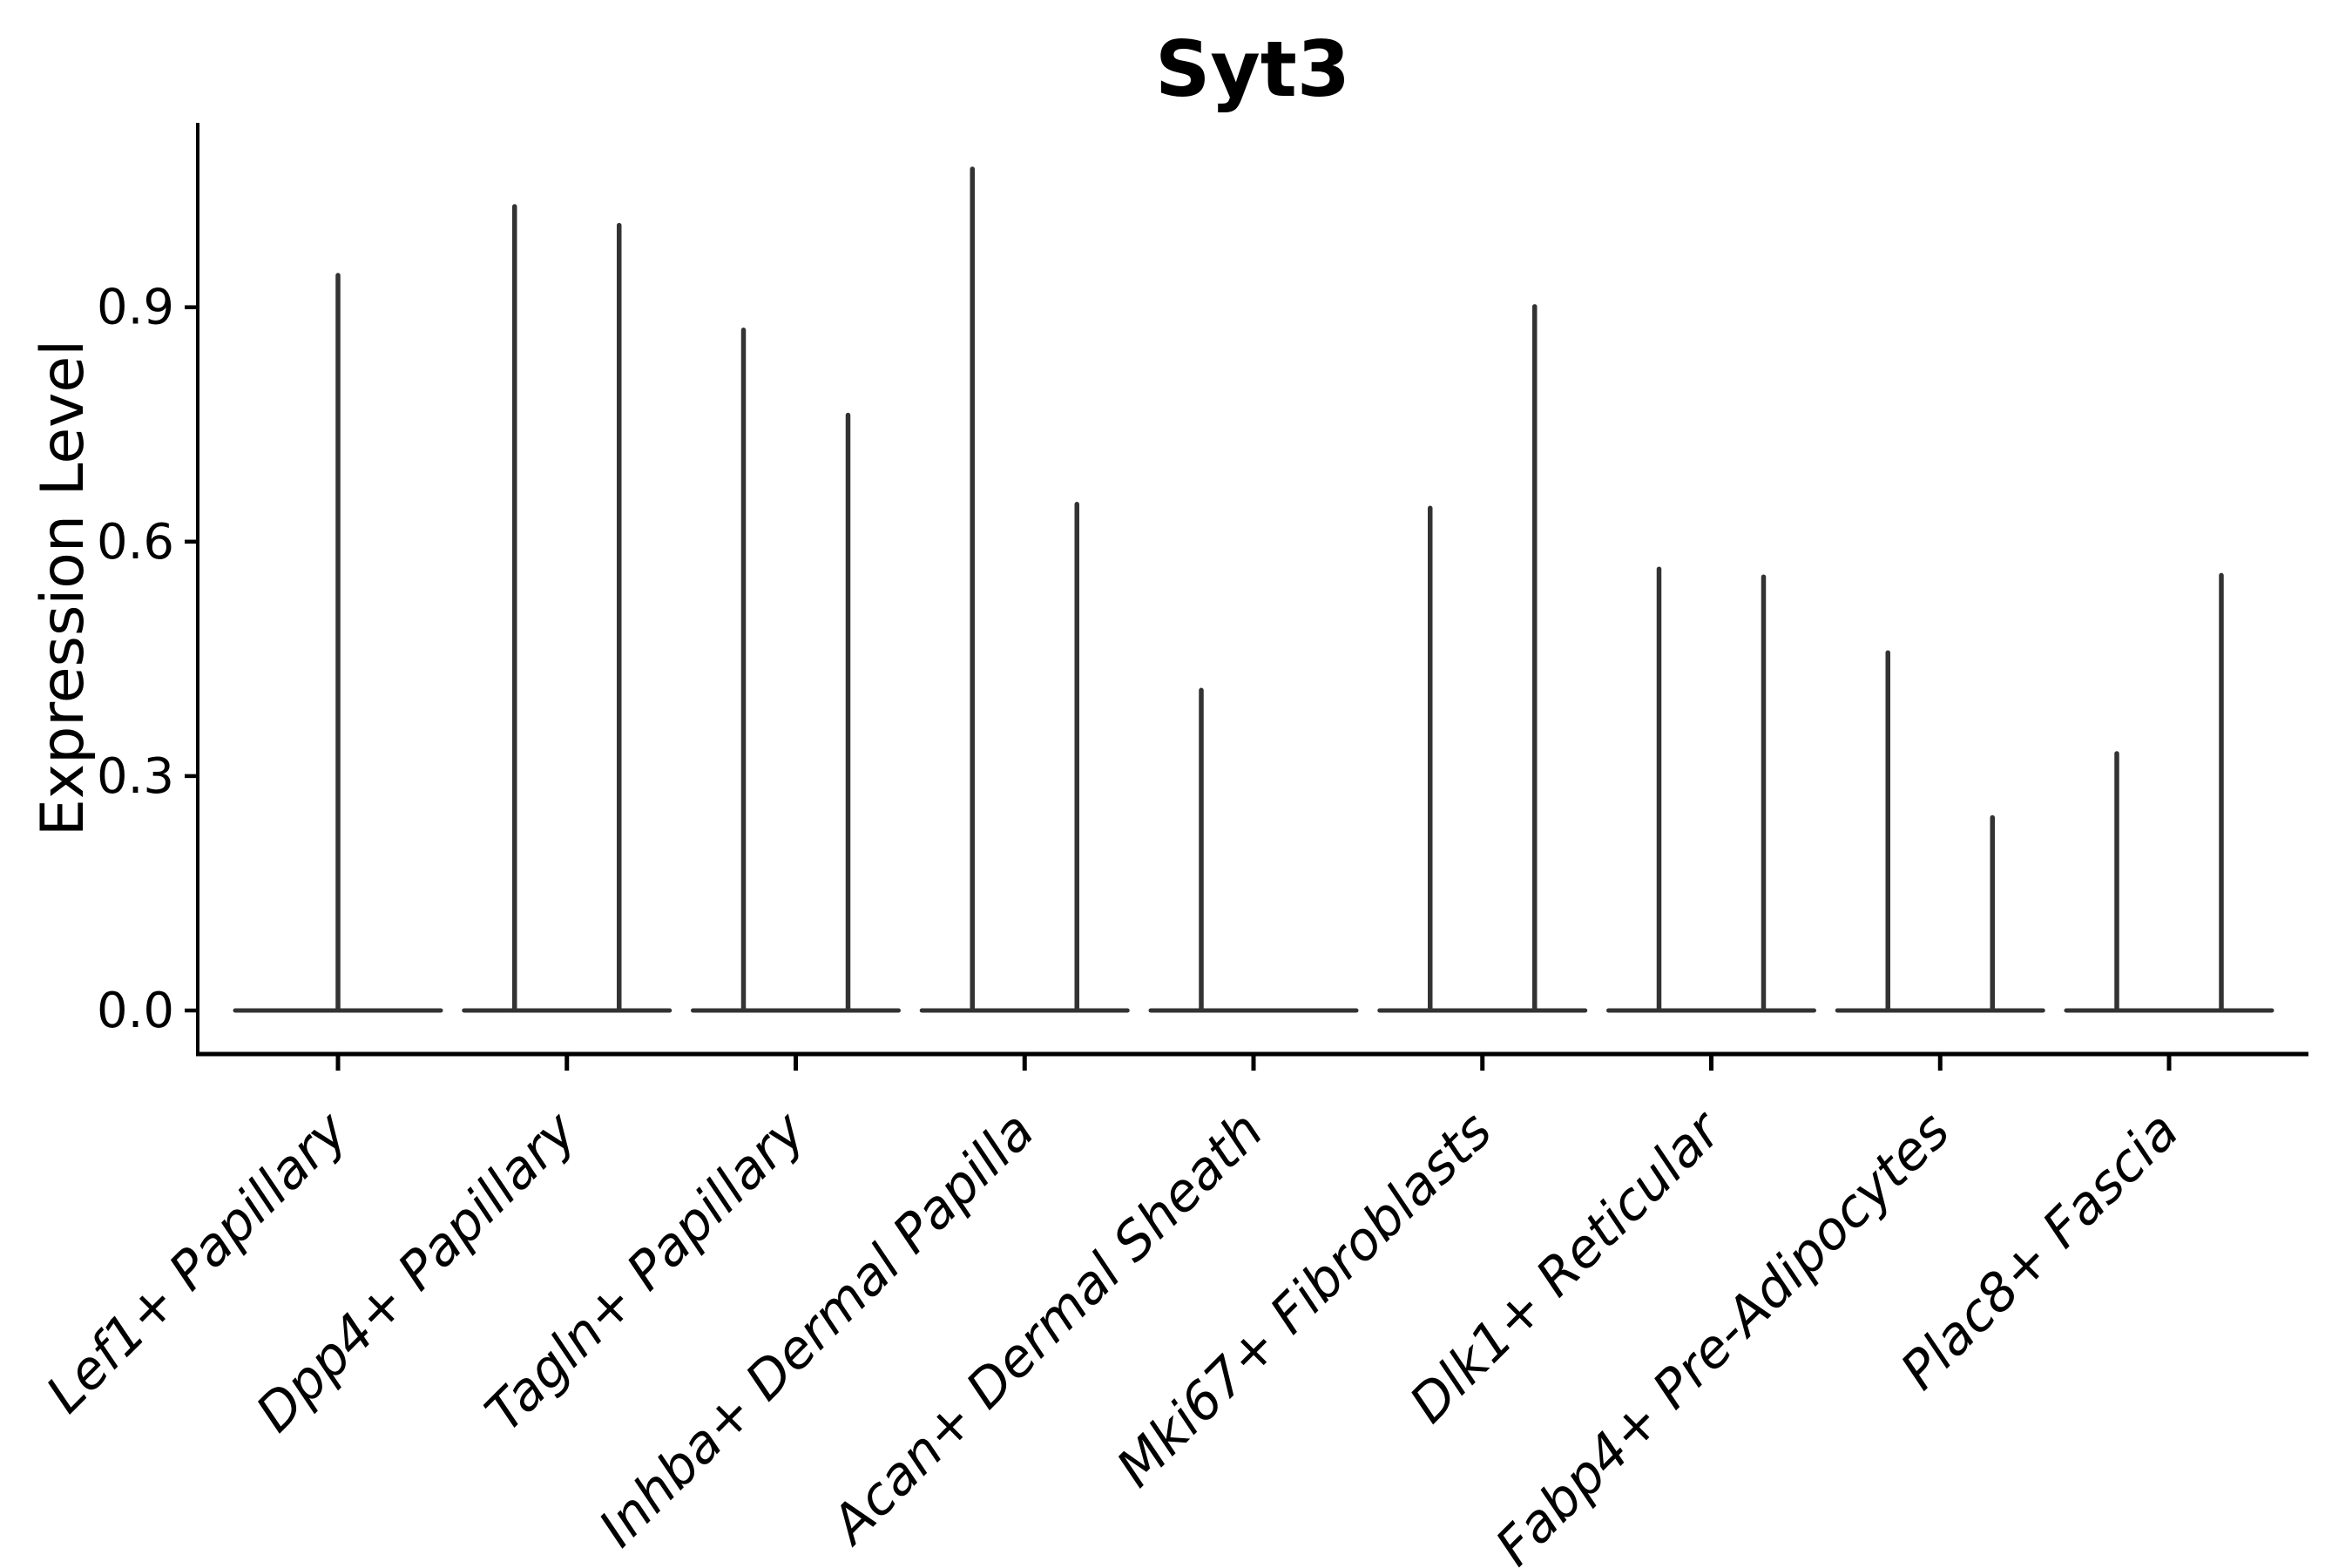 This screenshot has width=2352, height=1568. What do you see at coordinates (135, 776) in the screenshot?
I see `y-tick-label: 0.3` at bounding box center [135, 776].